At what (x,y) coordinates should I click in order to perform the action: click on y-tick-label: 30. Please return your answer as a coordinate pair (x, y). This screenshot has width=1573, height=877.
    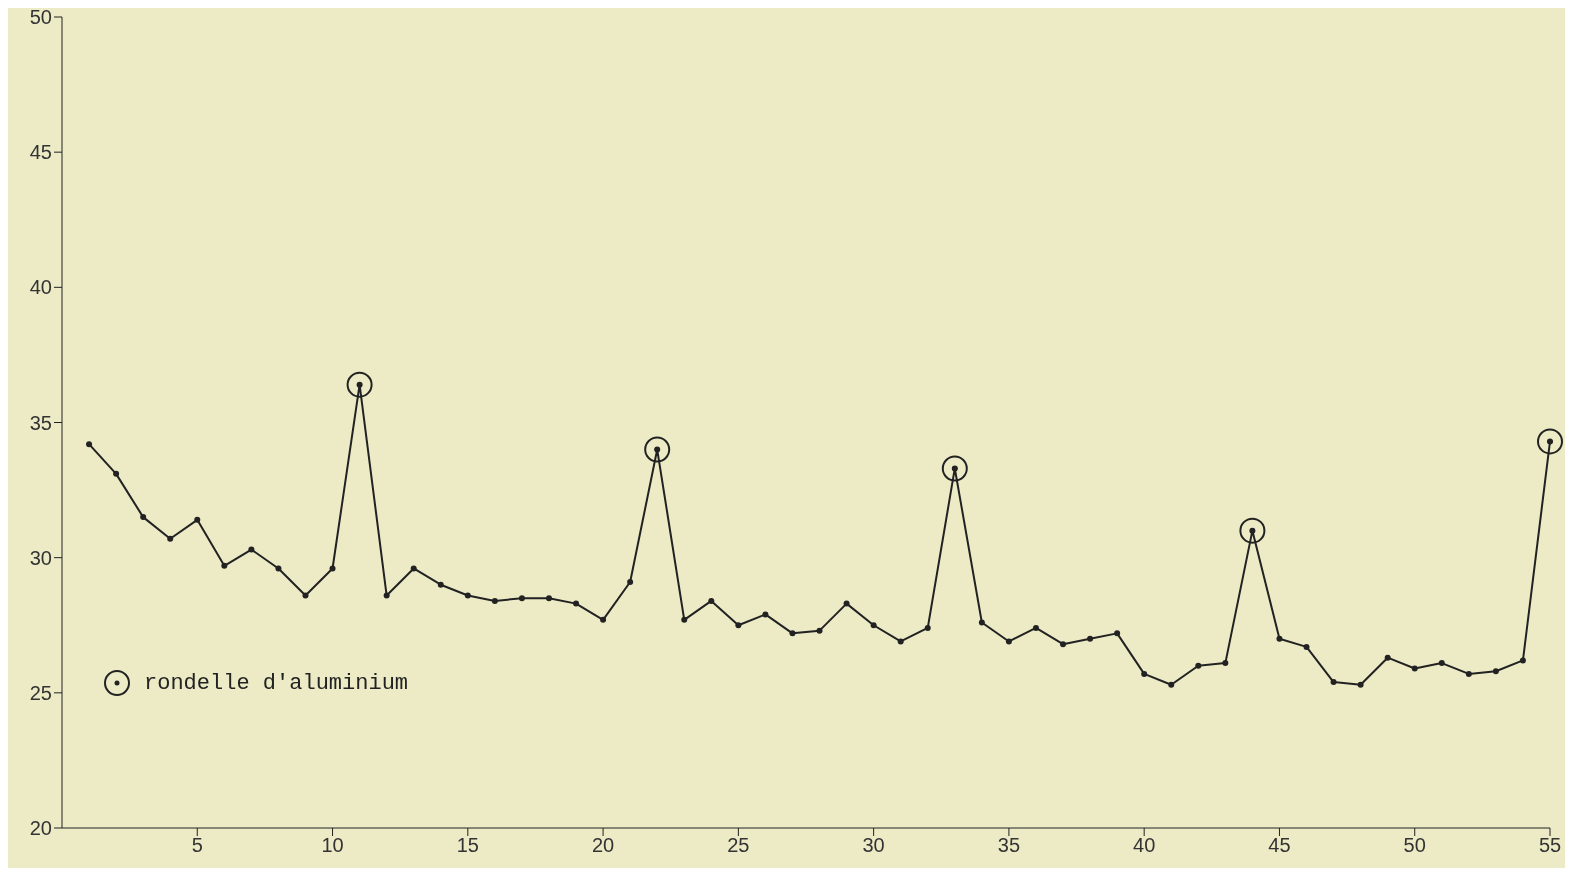
    Looking at the image, I should click on (40, 557).